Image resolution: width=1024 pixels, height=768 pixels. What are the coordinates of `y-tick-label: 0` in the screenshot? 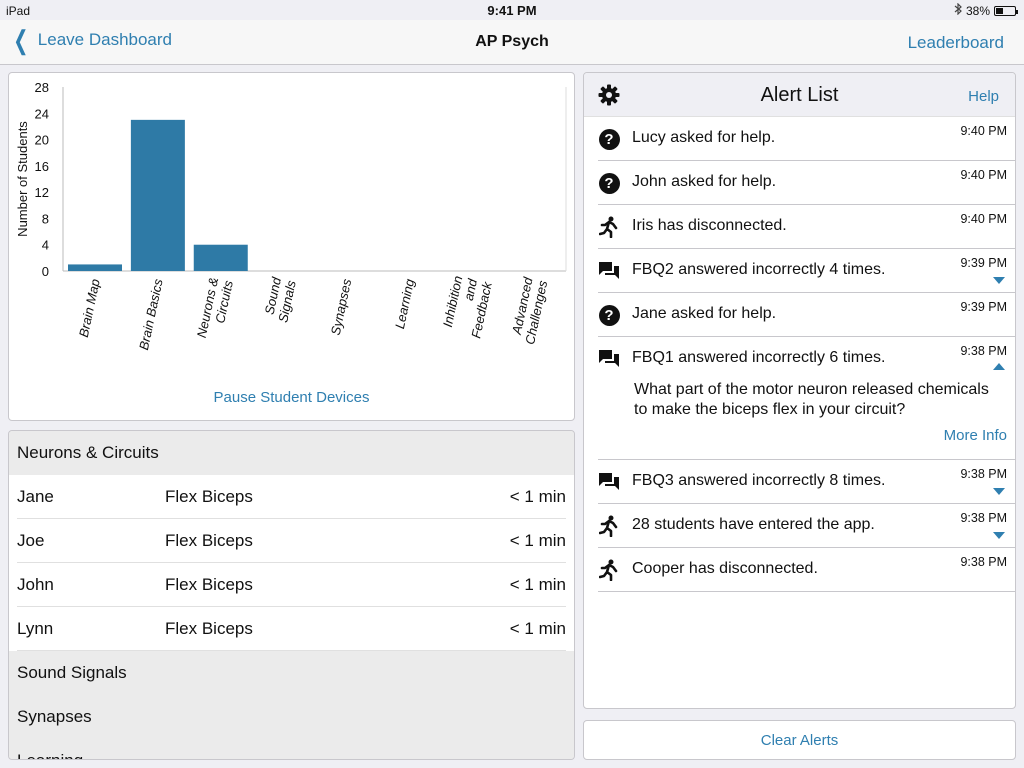 It's located at (45, 271).